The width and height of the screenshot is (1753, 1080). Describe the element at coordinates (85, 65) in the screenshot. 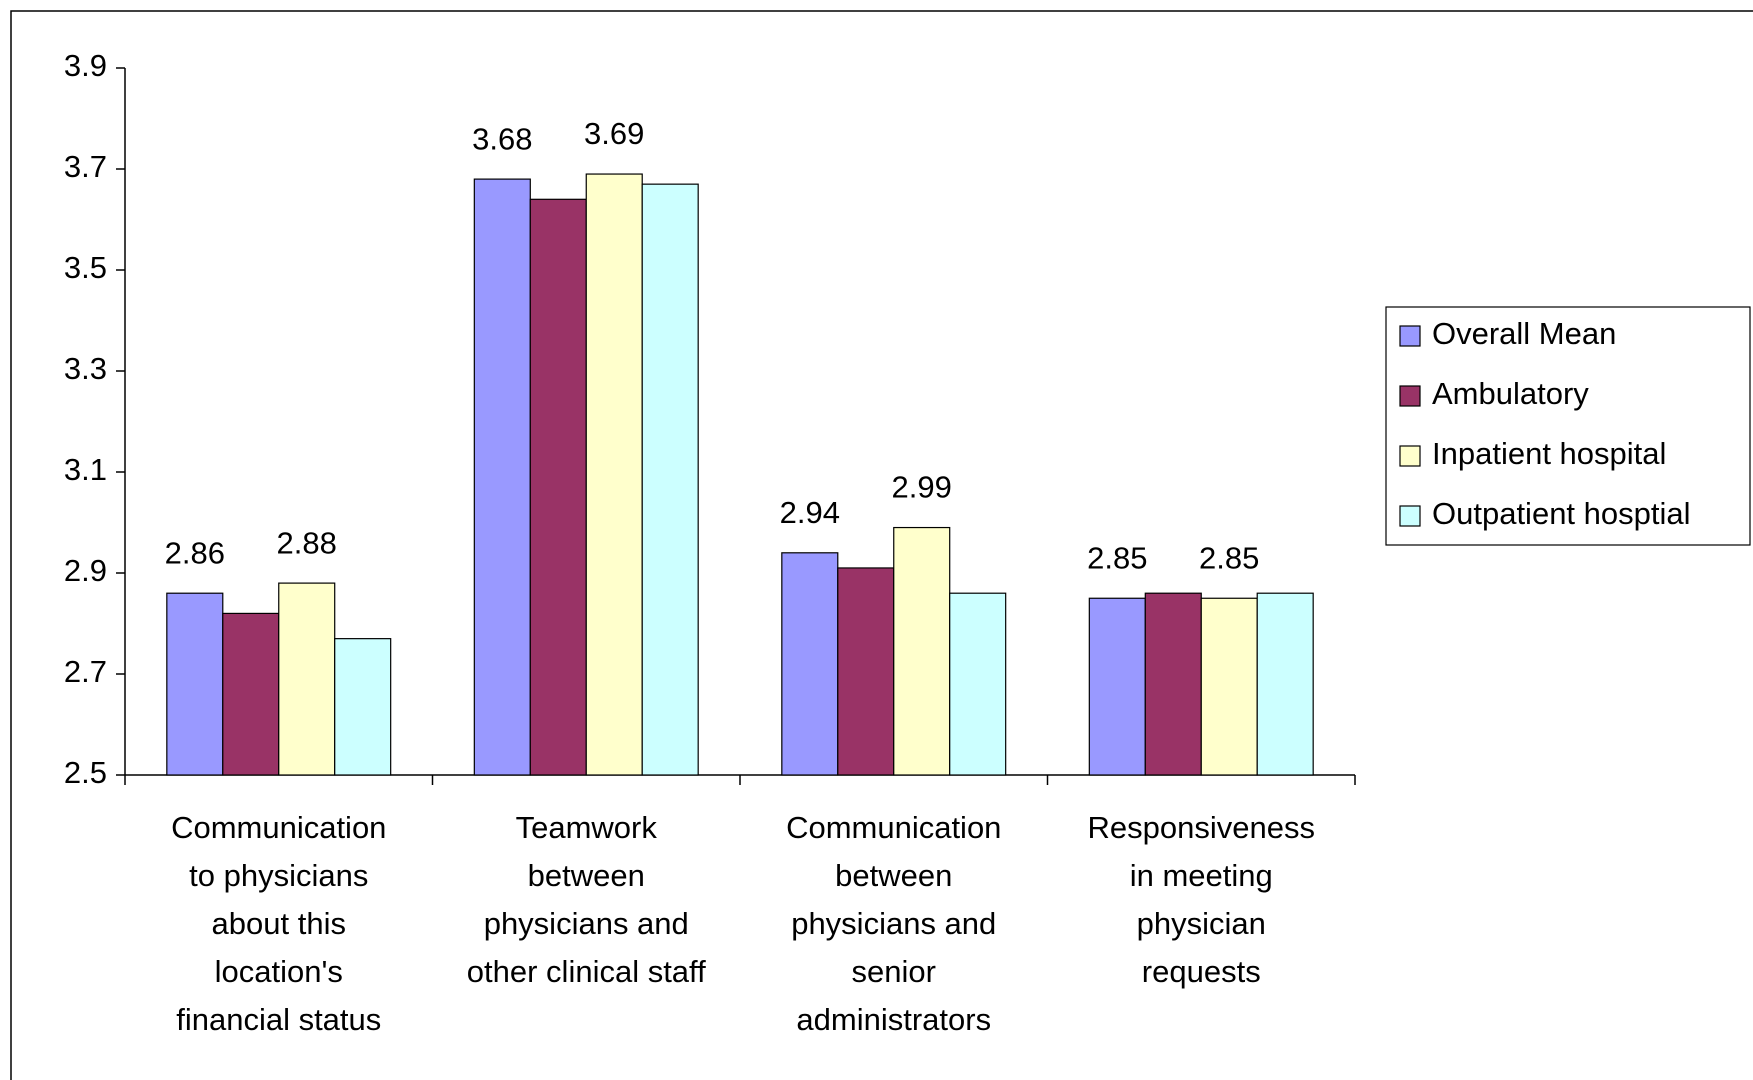

I see `y-tick-label: 3.9` at that location.